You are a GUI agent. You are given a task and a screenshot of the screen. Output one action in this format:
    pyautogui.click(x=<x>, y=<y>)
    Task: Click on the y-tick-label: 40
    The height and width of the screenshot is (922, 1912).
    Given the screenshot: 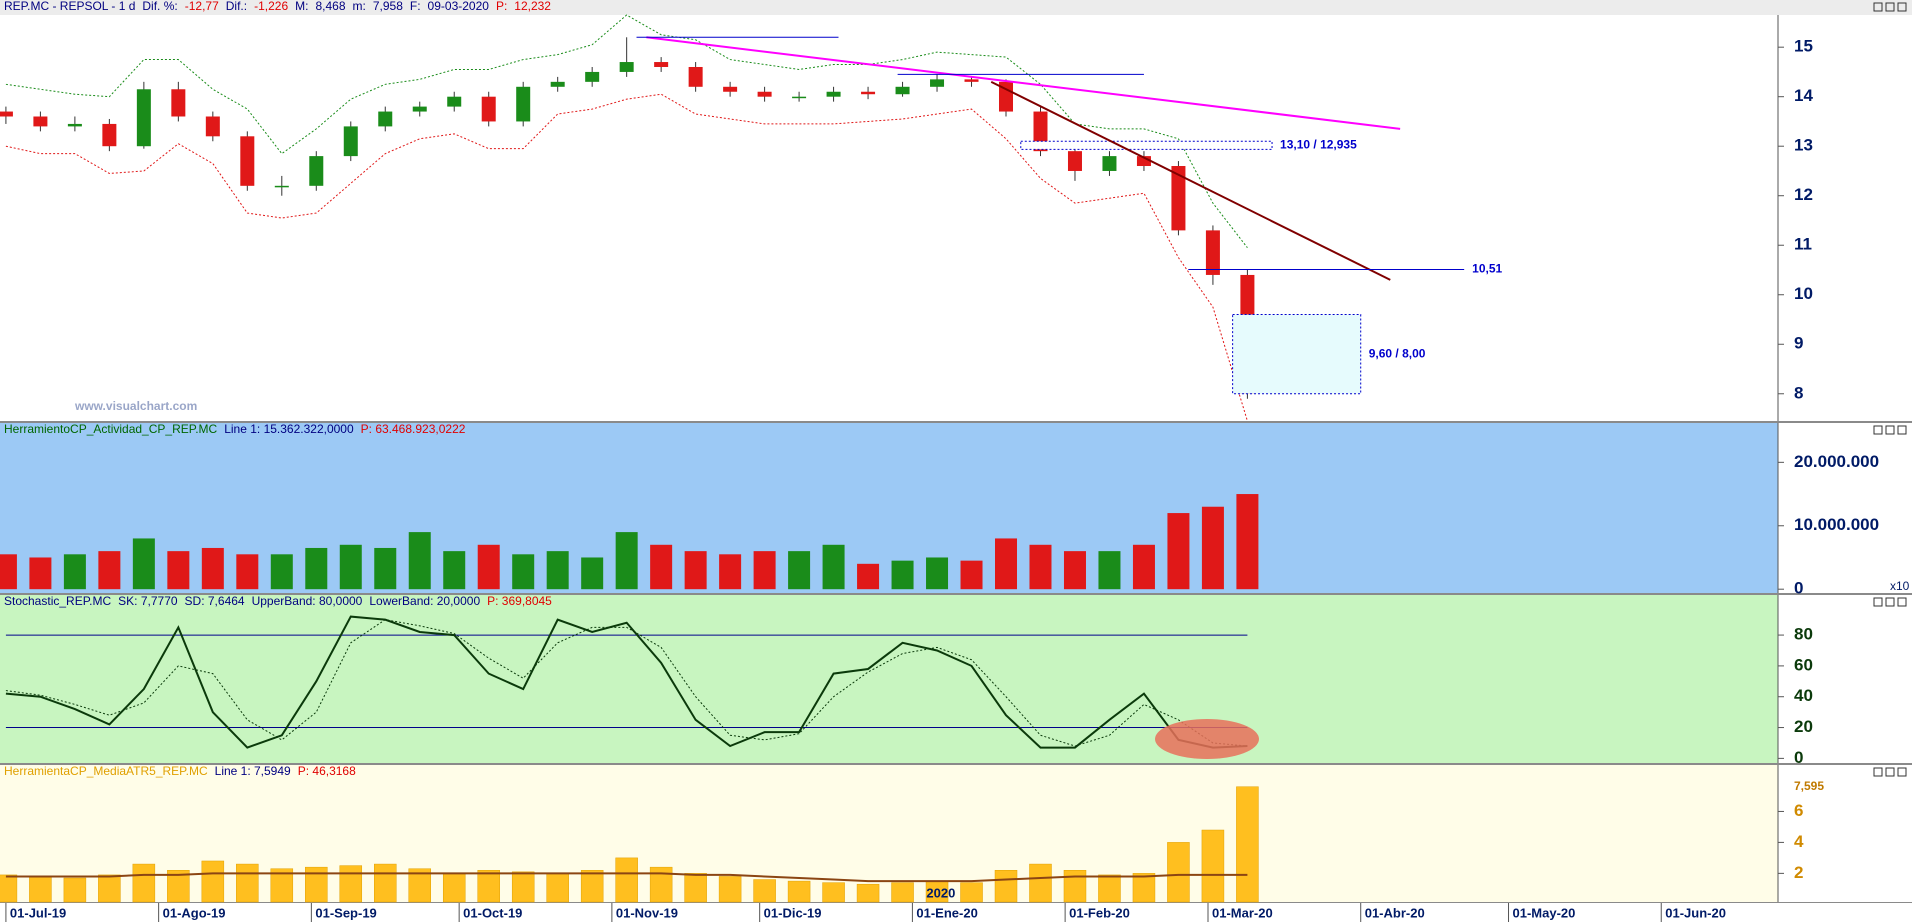 What is the action you would take?
    pyautogui.click(x=1803, y=695)
    